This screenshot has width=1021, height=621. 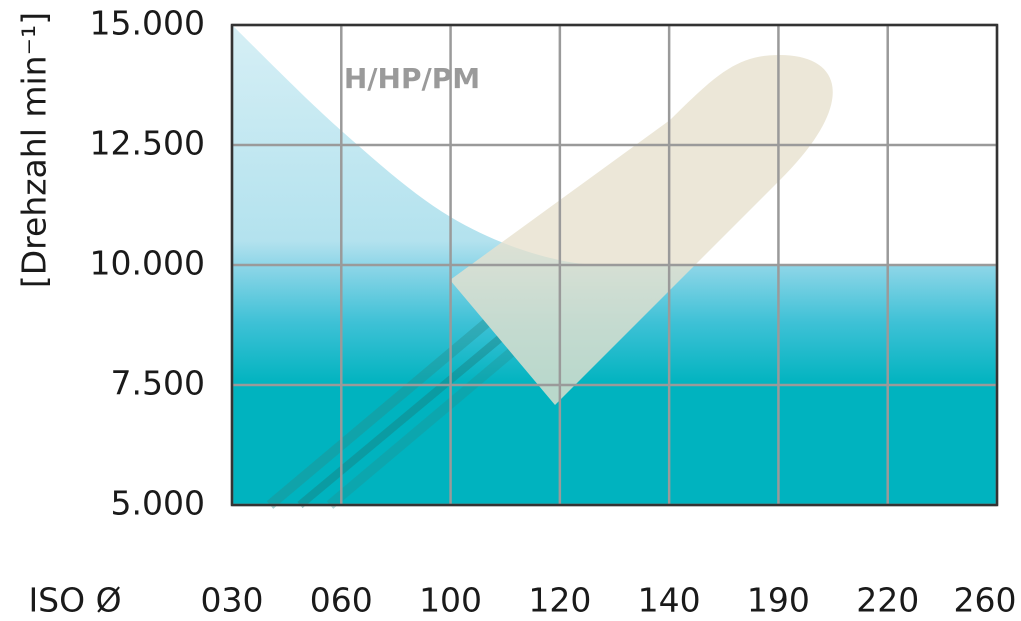 What do you see at coordinates (158, 383) in the screenshot?
I see `y-tick-label: 7.500` at bounding box center [158, 383].